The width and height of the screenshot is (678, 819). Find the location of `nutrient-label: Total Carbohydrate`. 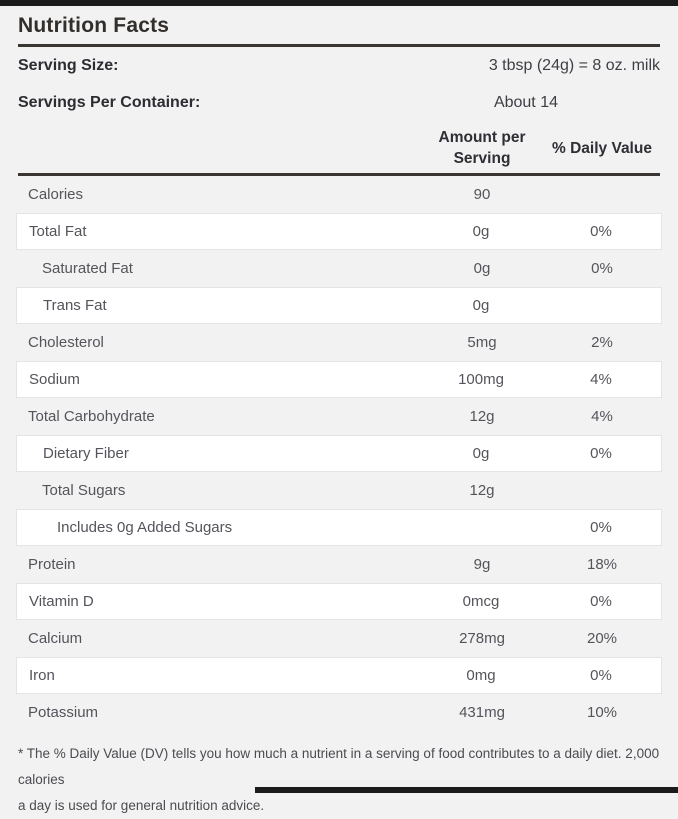

nutrient-label: Total Carbohydrate is located at coordinates (91, 416).